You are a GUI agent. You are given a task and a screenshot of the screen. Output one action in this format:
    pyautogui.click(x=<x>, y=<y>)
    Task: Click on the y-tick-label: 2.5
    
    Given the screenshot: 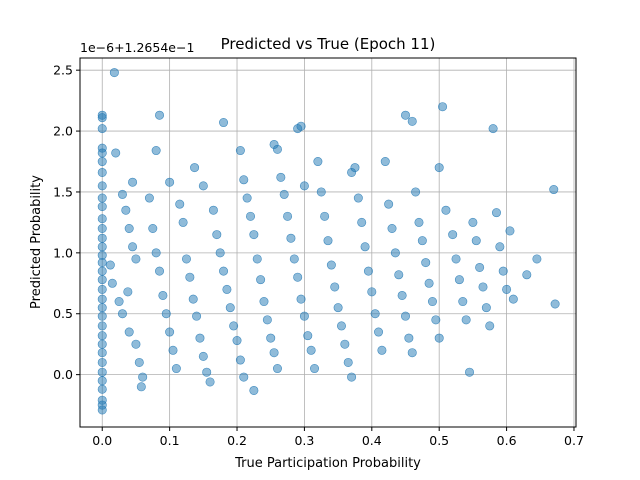 What is the action you would take?
    pyautogui.click(x=63, y=70)
    